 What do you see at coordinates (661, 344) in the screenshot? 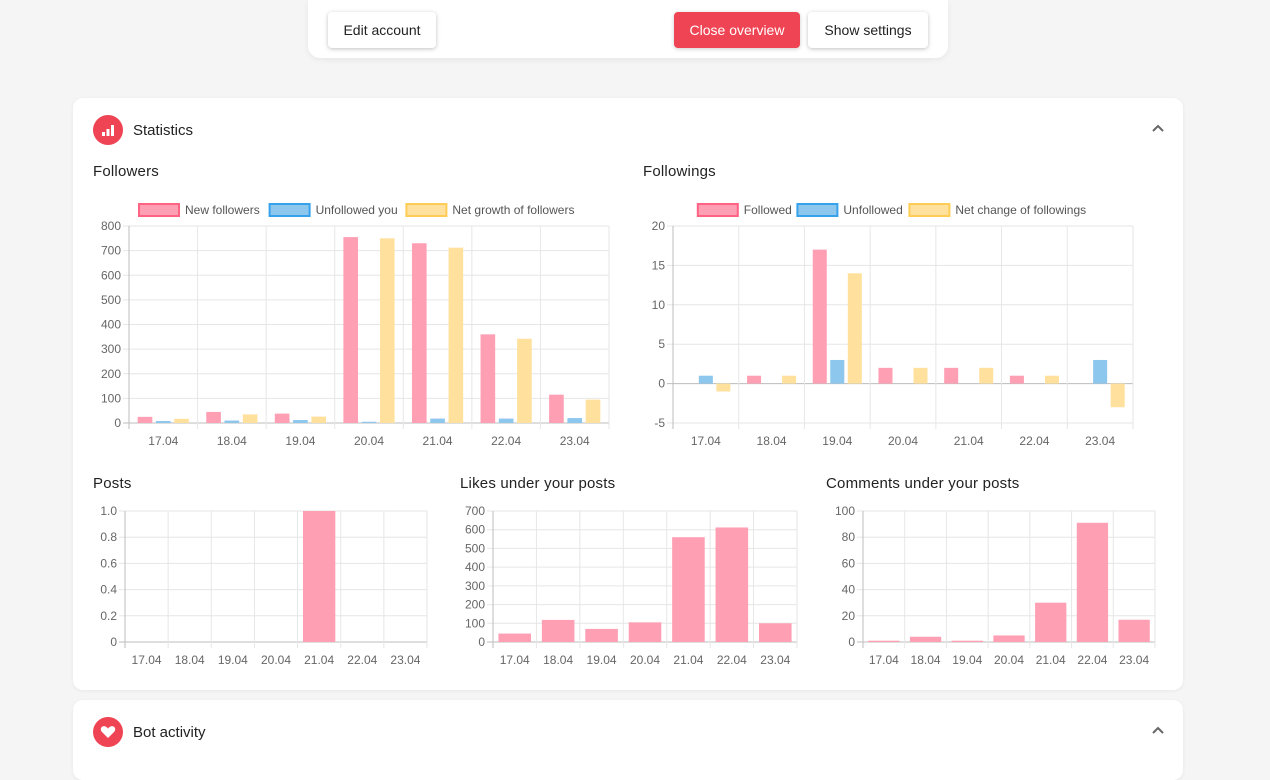
I see `y-tick-label: 5` at bounding box center [661, 344].